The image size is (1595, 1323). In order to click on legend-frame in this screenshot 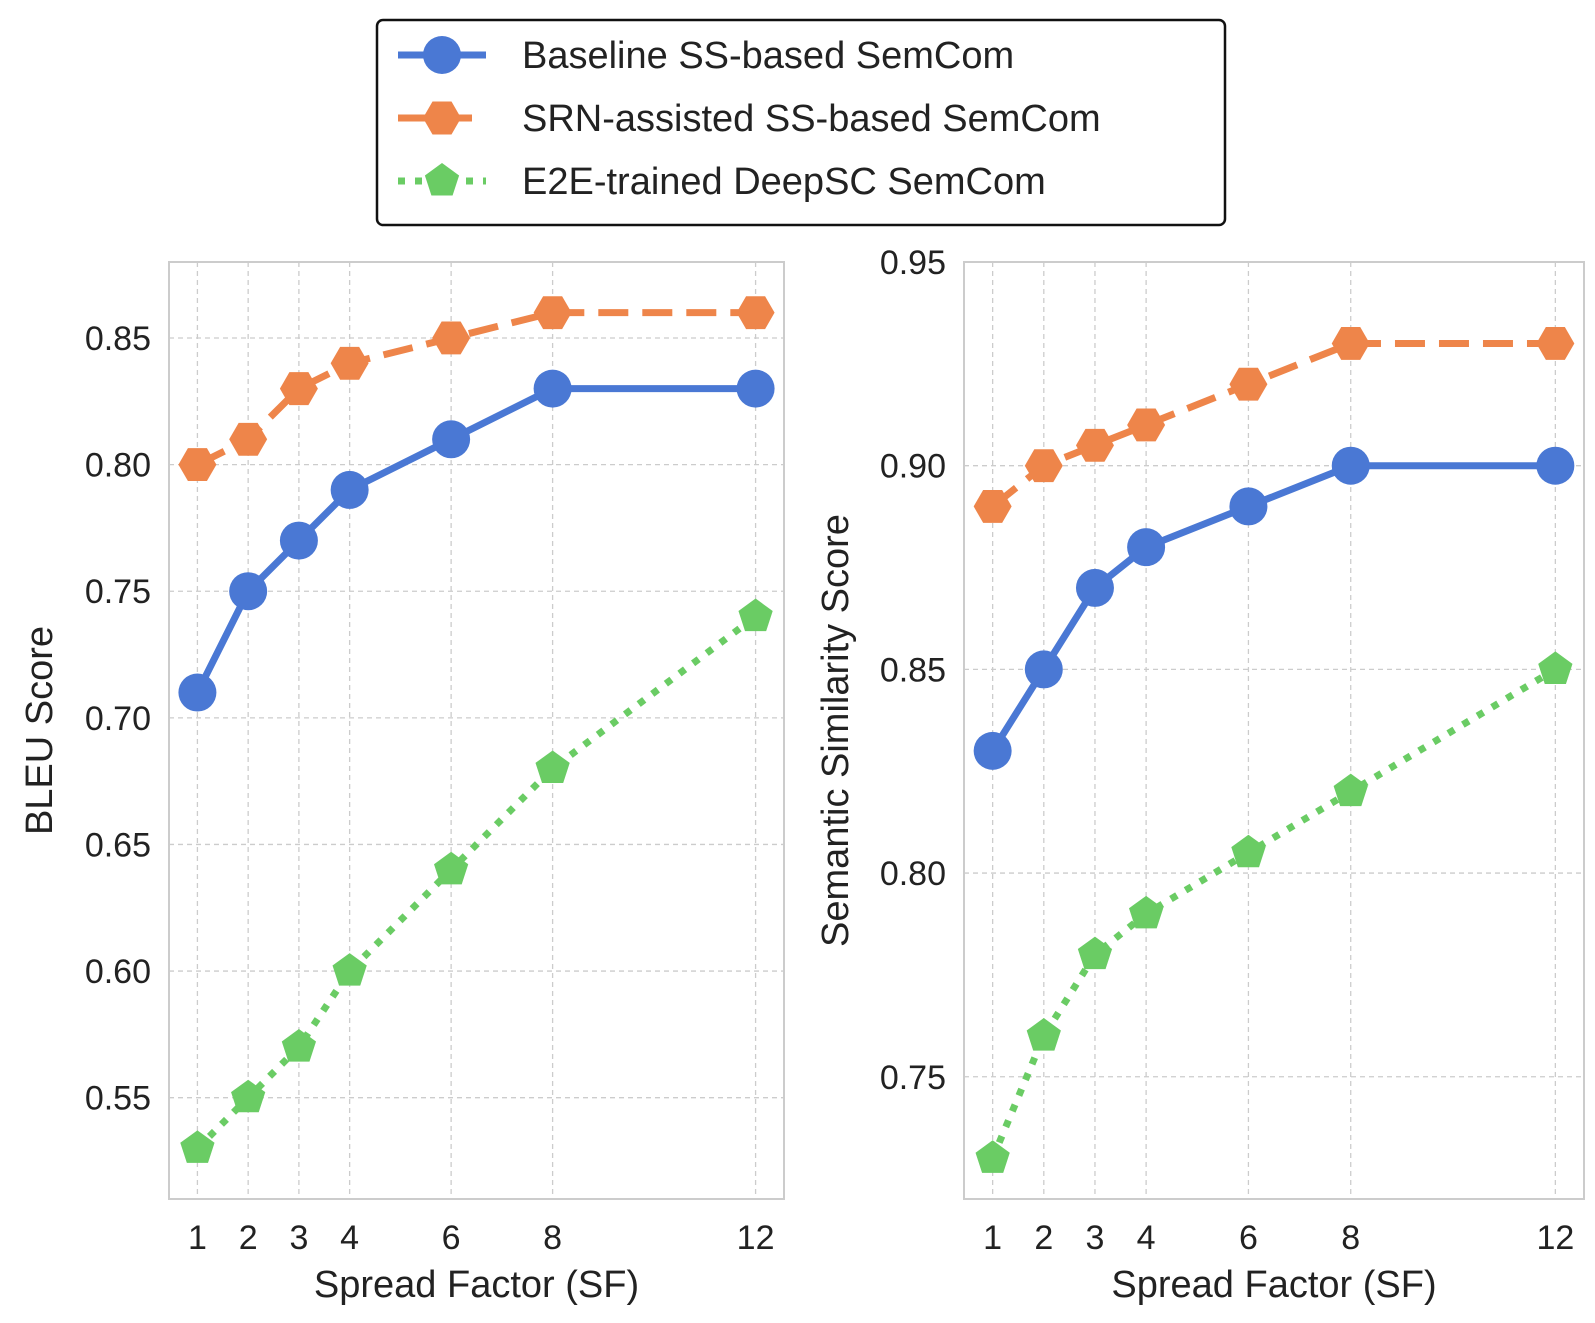, I will do `click(801, 122)`.